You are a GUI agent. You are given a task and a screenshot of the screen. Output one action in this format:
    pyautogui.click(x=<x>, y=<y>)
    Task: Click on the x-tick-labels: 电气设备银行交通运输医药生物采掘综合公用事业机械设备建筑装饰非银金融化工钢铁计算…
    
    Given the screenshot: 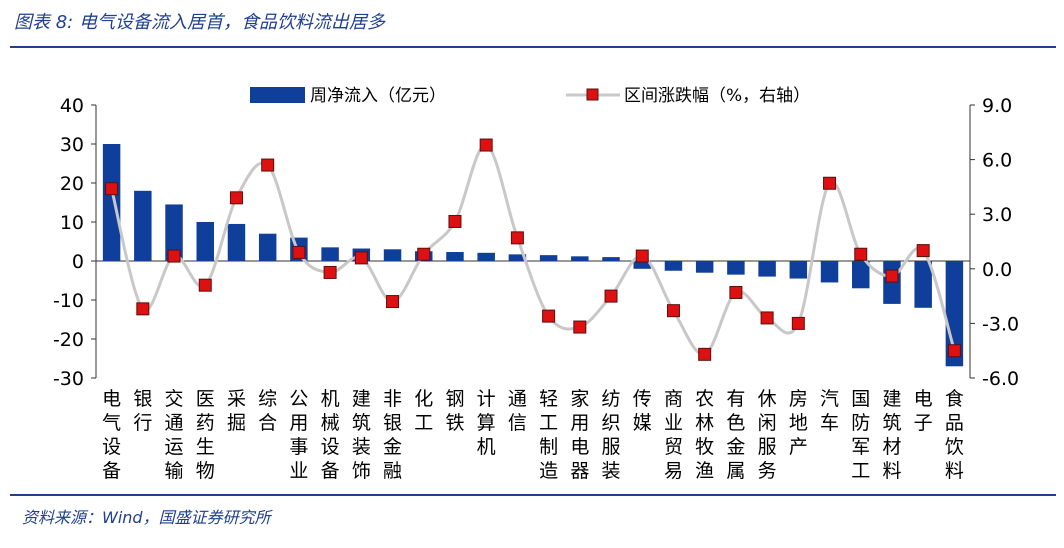 What is the action you would take?
    pyautogui.click(x=533, y=435)
    